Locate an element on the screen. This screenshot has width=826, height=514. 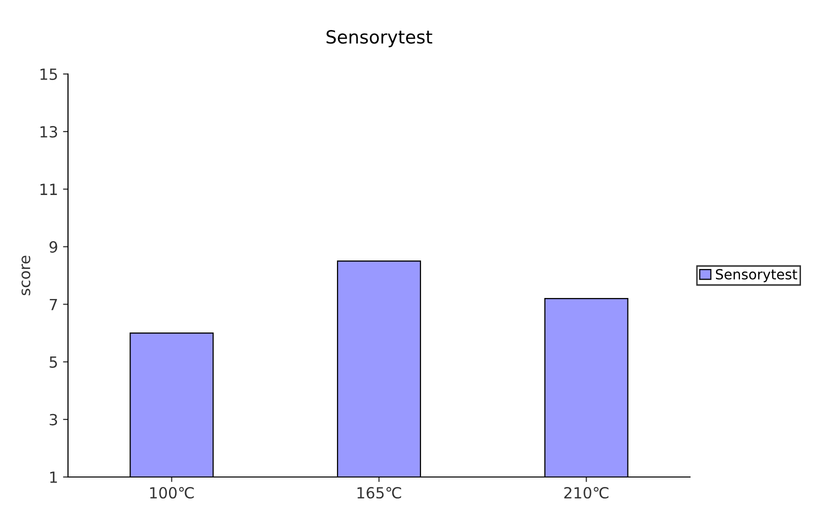
y-tick-label: 11 is located at coordinates (48, 189).